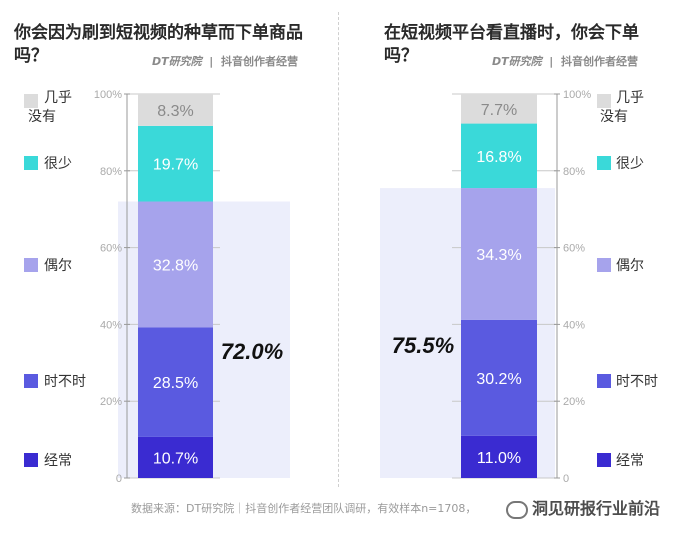  Describe the element at coordinates (517, 509) in the screenshot. I see `wechat-icon` at that location.